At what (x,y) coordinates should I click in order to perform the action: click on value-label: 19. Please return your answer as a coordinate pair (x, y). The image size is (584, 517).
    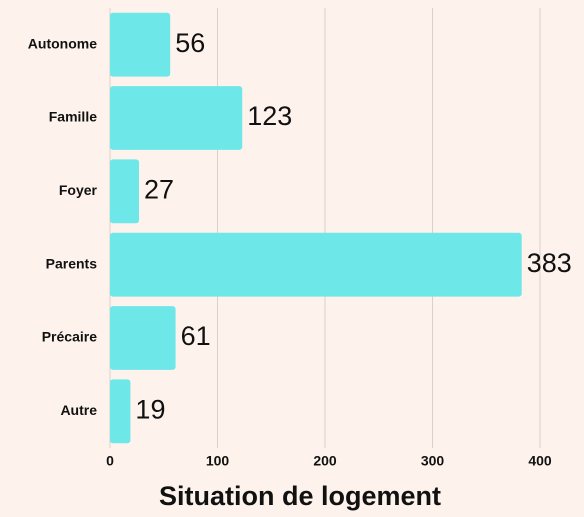
    Looking at the image, I should click on (150, 409).